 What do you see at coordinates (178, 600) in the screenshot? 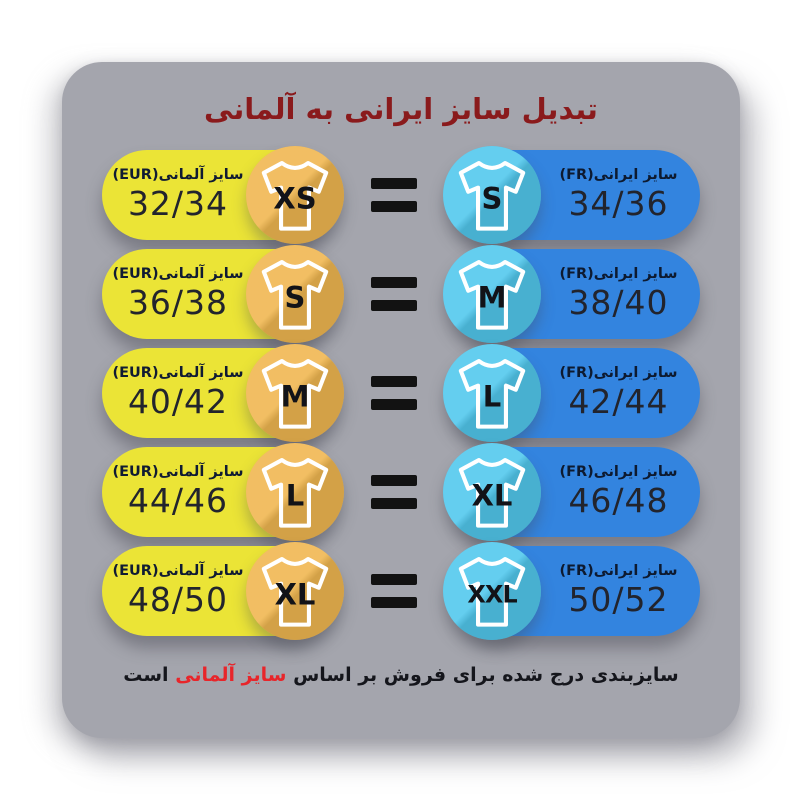
I see `eur-size-value: 48/50` at bounding box center [178, 600].